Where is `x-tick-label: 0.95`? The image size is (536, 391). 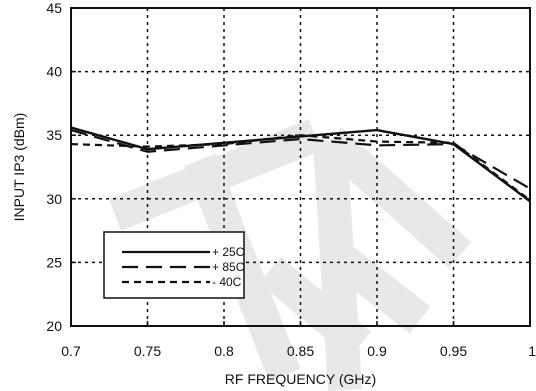 x-tick-label: 0.95 is located at coordinates (453, 351).